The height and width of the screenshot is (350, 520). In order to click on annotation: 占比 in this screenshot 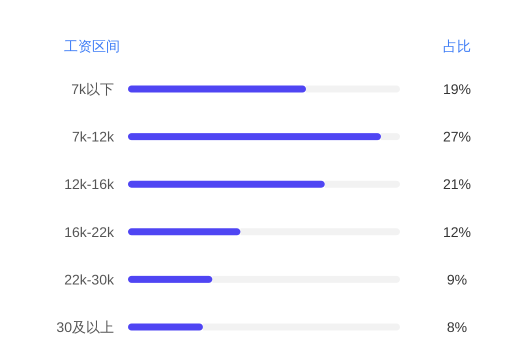, I will do `click(457, 46)`.